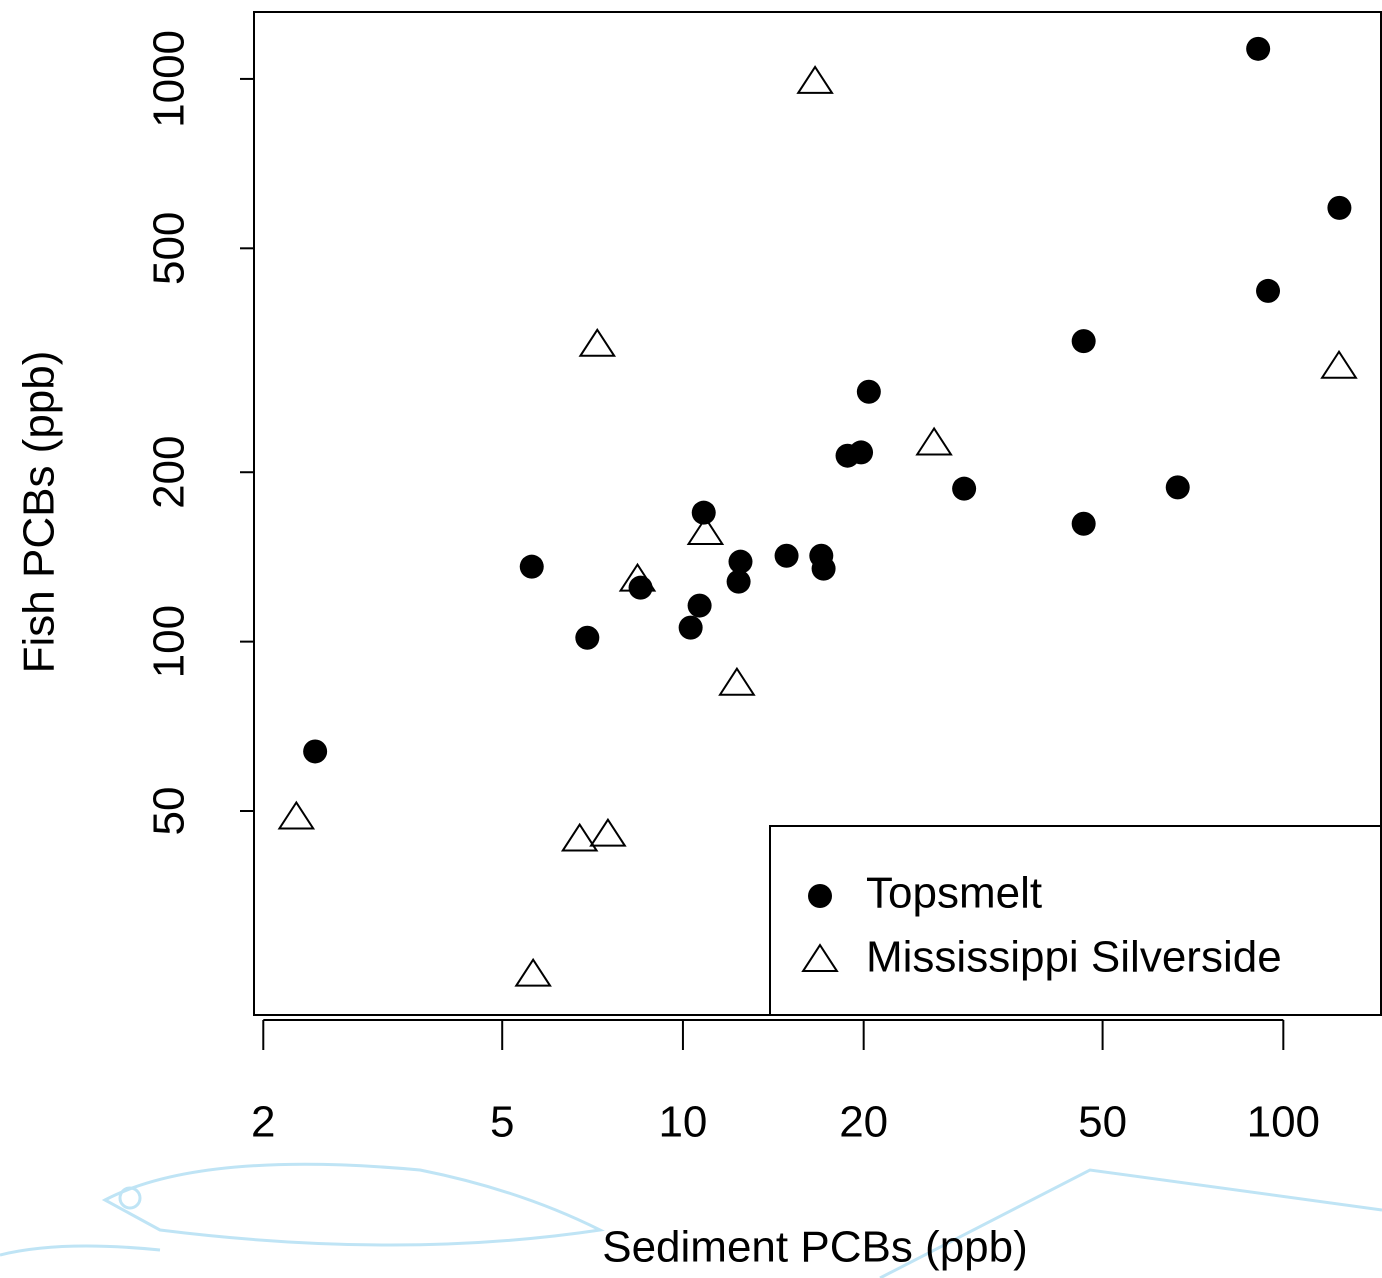  What do you see at coordinates (815, 1247) in the screenshot?
I see `x-axis-label: Sediment PCBs (ppb)` at bounding box center [815, 1247].